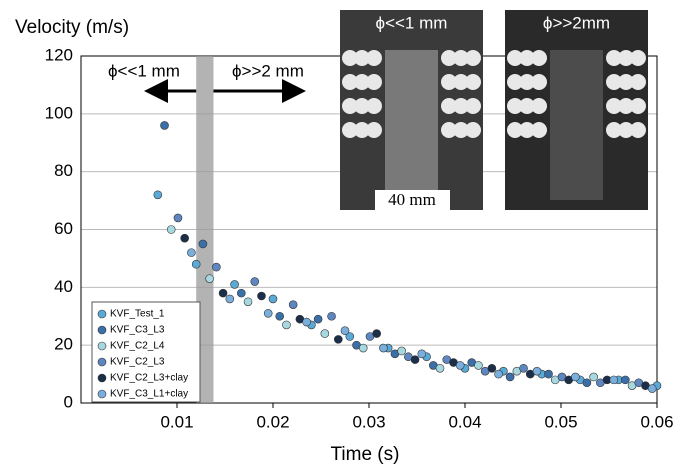 The image size is (691, 468). Describe the element at coordinates (576, 22) in the screenshot. I see `inset-title: ϕ>>2mm` at that location.